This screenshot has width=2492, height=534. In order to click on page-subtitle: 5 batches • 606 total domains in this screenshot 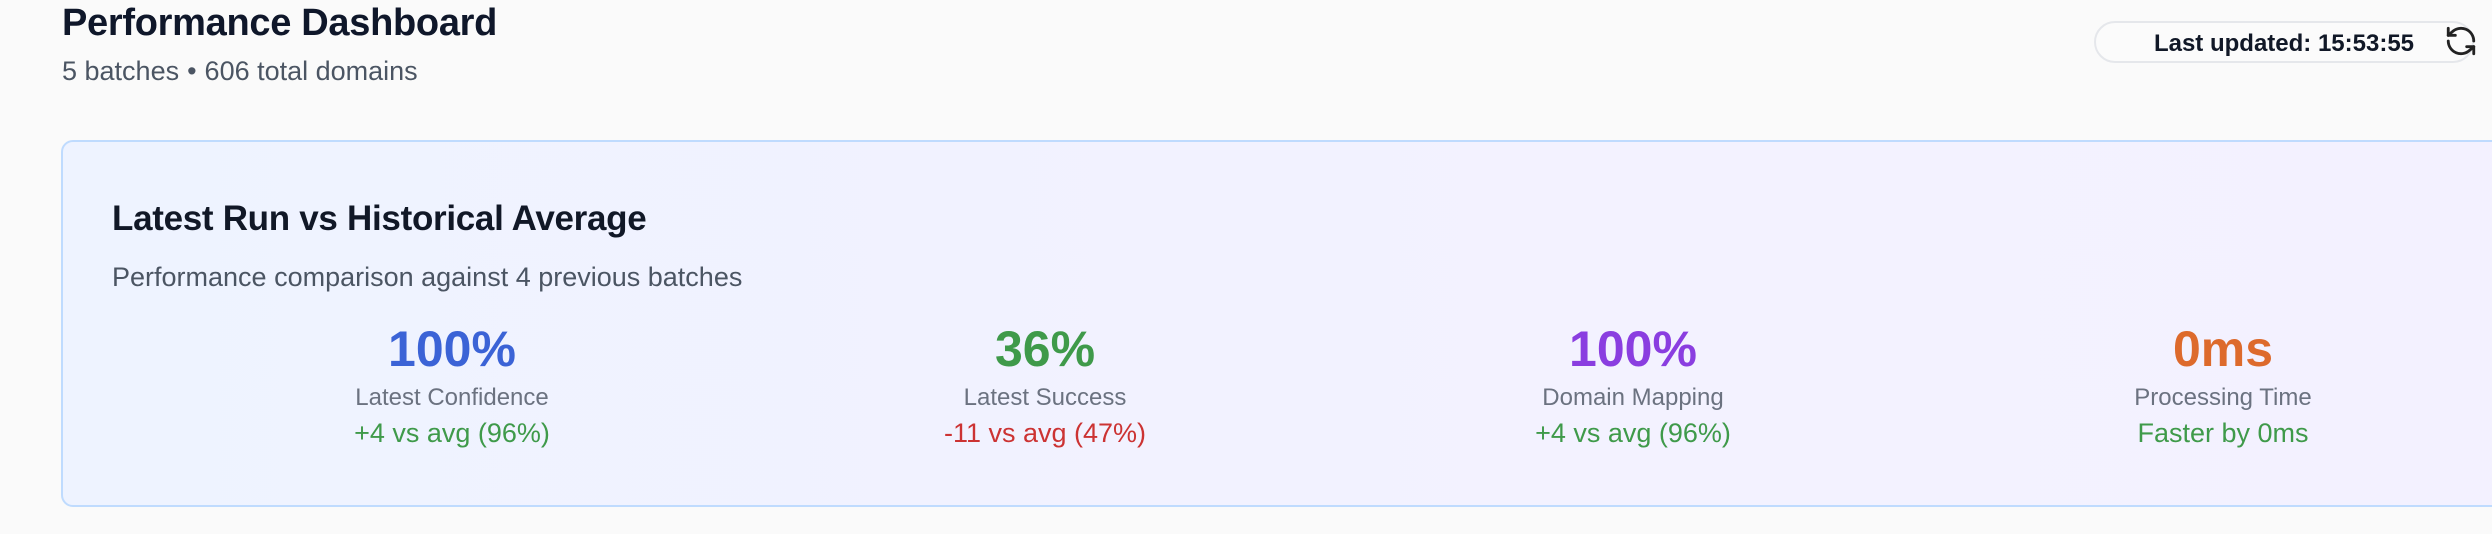, I will do `click(240, 71)`.